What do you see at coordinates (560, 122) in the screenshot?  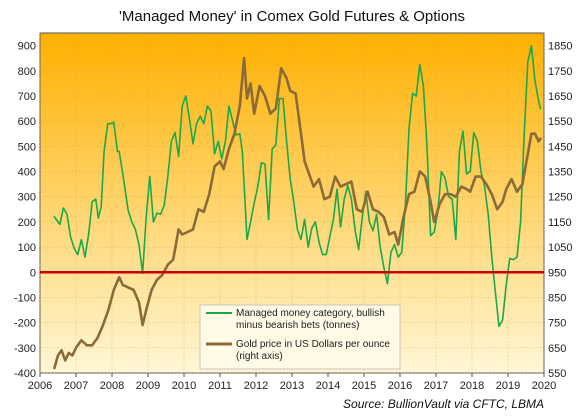 I see `y2-tick-label: 1550` at bounding box center [560, 122].